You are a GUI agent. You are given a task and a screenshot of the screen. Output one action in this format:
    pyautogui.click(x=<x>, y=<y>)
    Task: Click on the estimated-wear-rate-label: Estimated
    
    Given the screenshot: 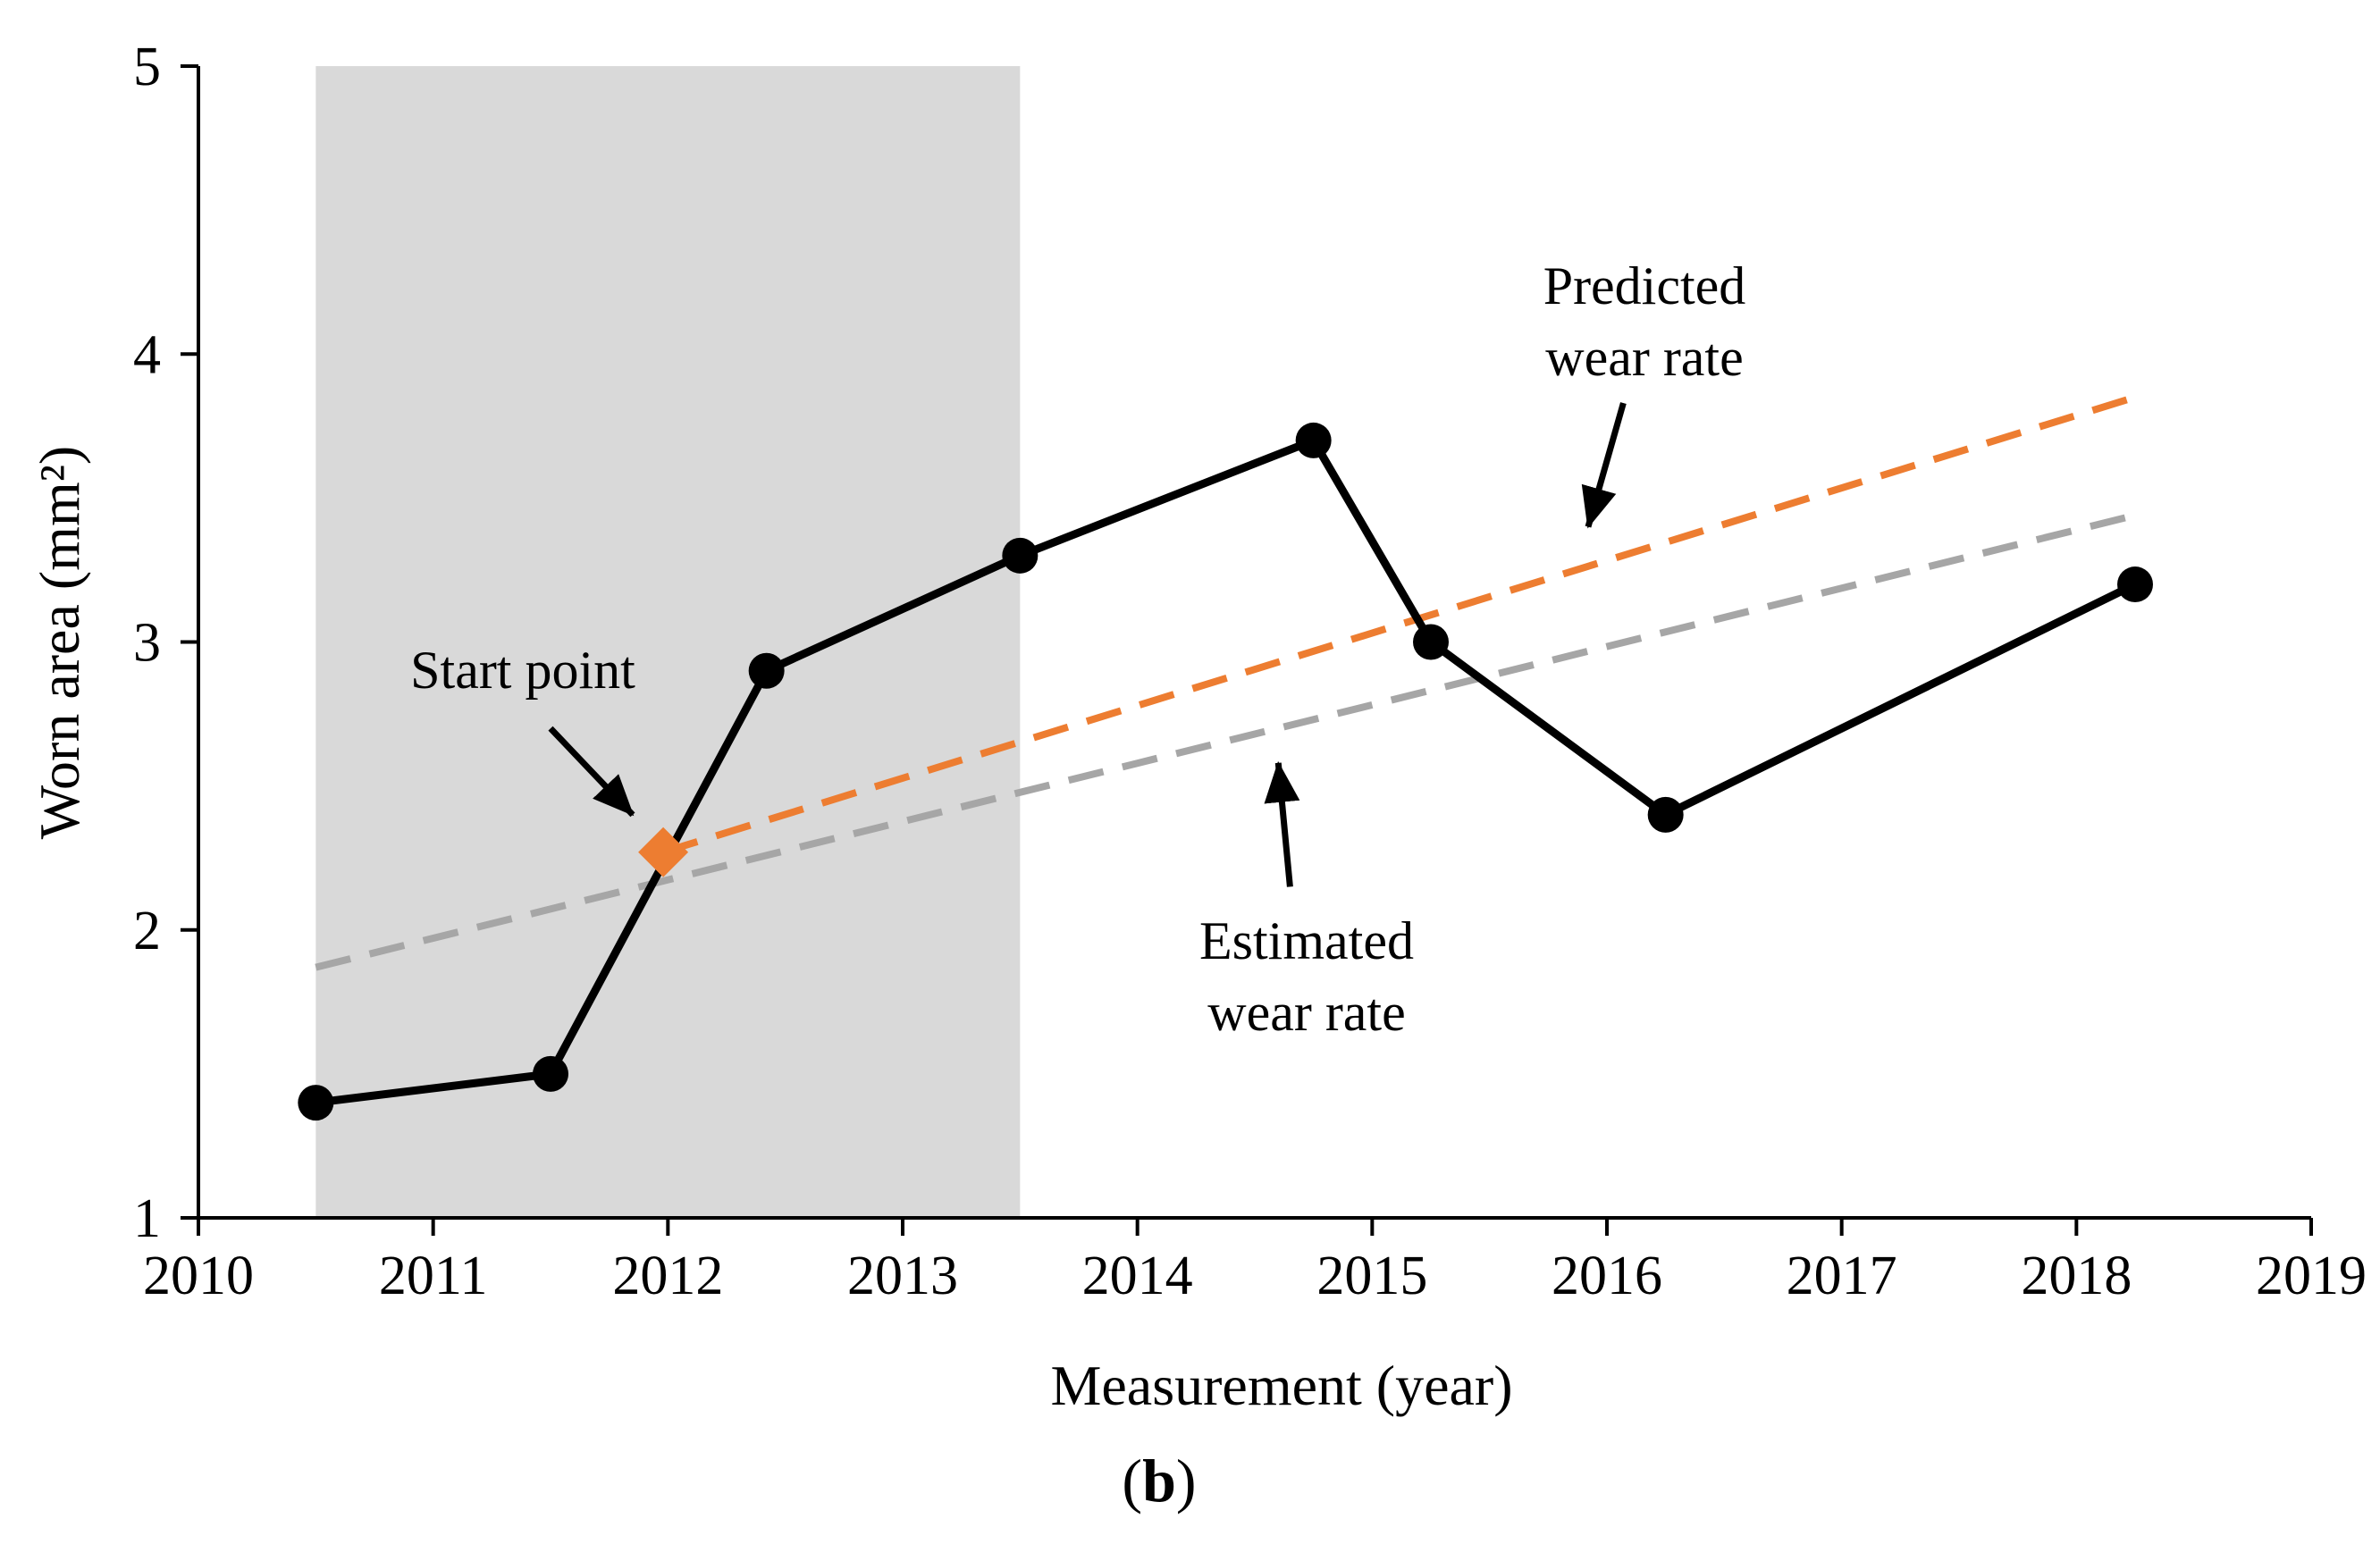 What is the action you would take?
    pyautogui.click(x=1306, y=940)
    